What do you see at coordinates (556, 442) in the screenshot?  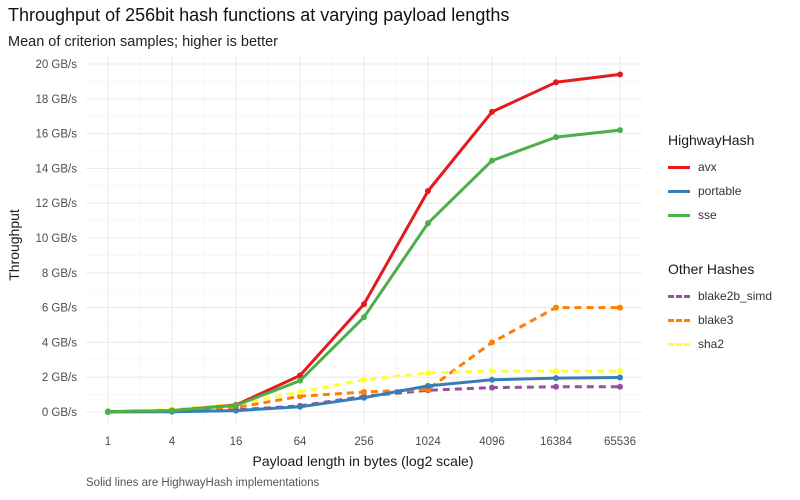 I see `x-tick-label: 16384` at bounding box center [556, 442].